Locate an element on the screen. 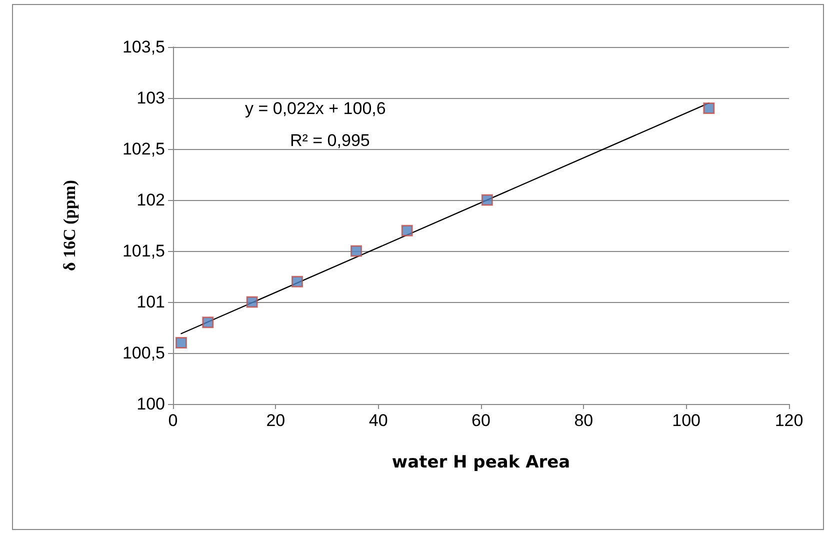 The image size is (827, 534). y-axis-title: δ 16C (ppm) is located at coordinates (69, 225).